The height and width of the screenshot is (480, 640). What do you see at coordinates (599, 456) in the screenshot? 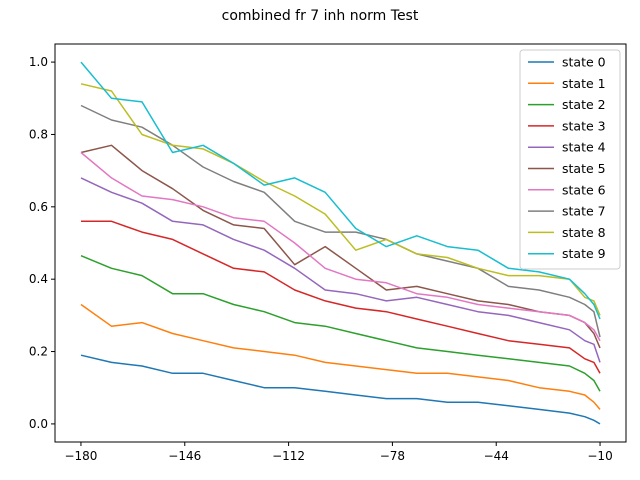
I see `x-tick-label: −10` at bounding box center [599, 456].